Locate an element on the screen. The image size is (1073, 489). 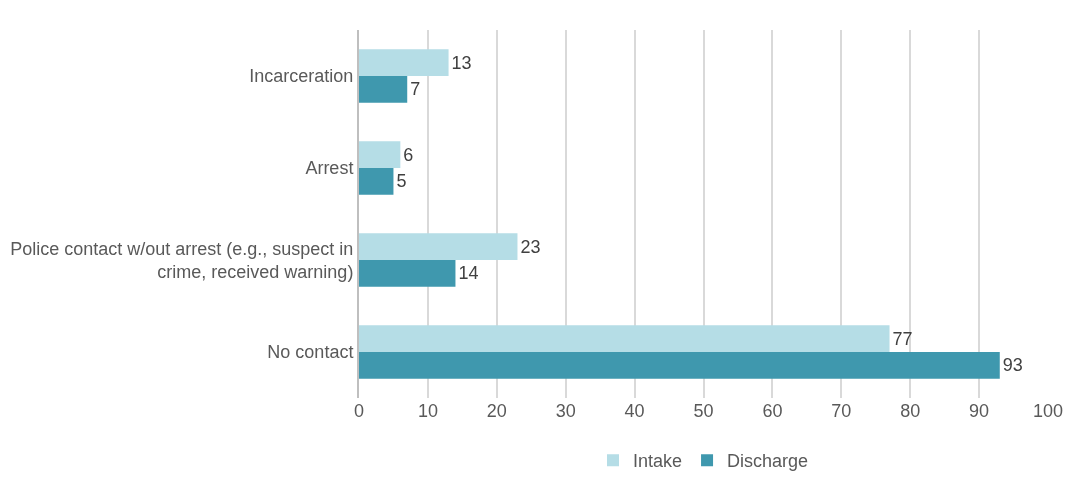
y-tick-label: Police contact w/out arrest (e.g., suspect in crime, received warning) is located at coordinates (182, 260).